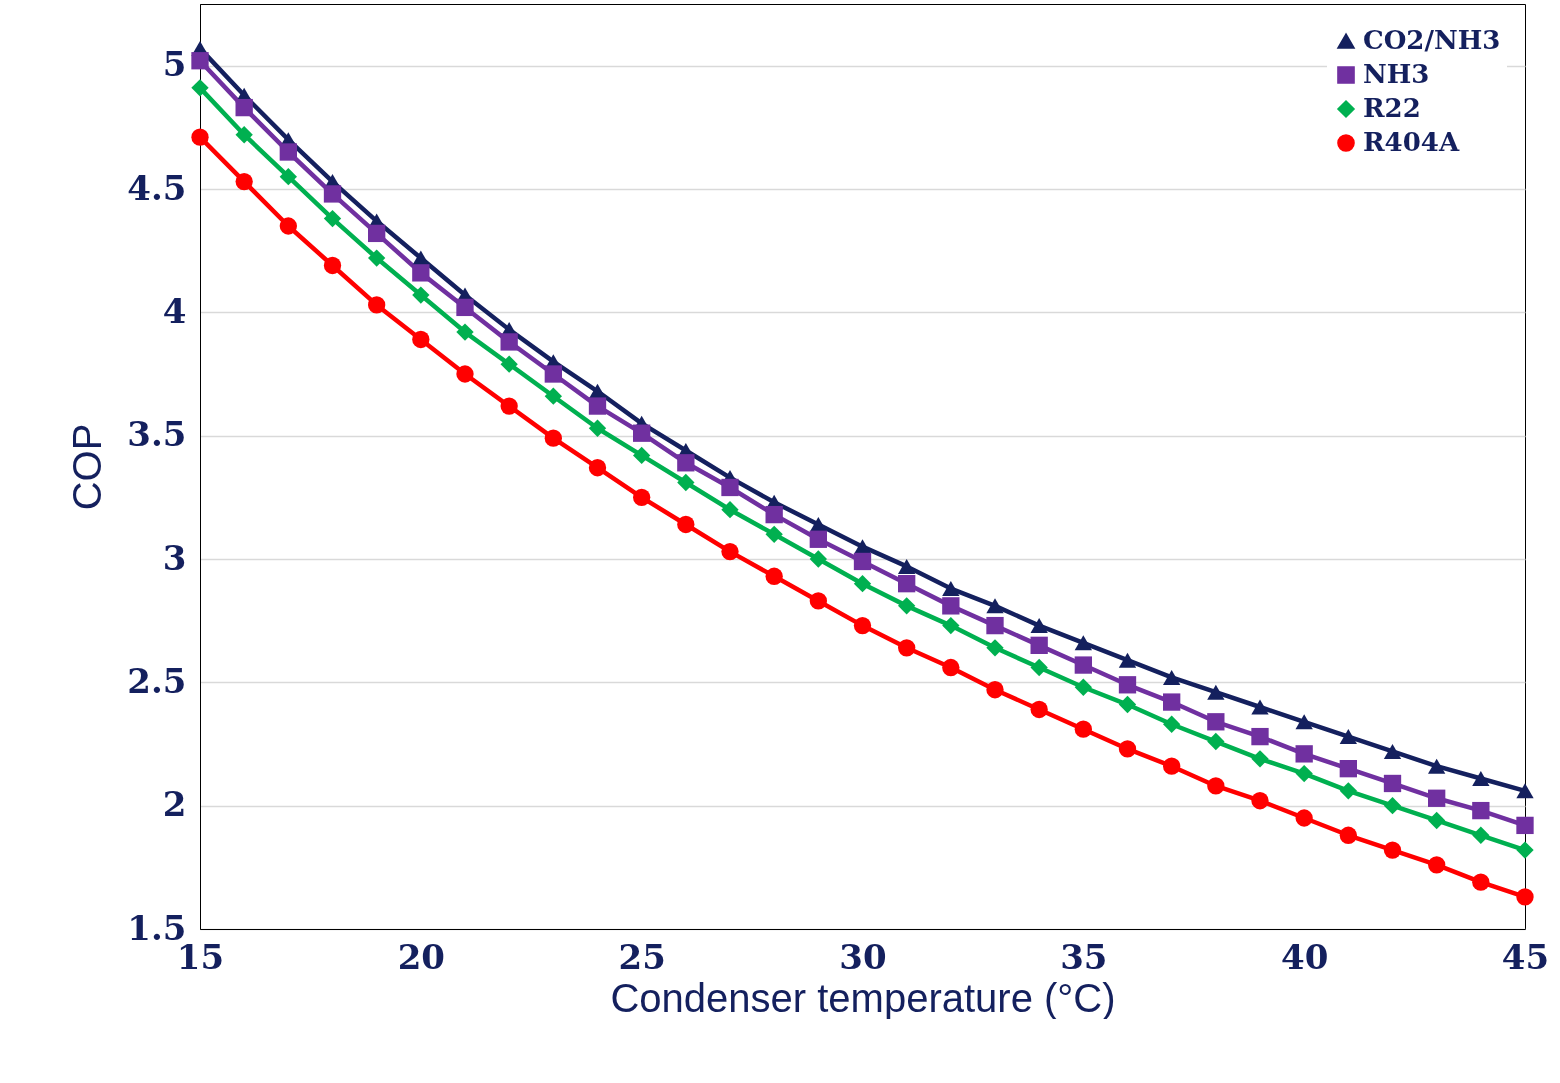  I want to click on y-axis-title: COP, so click(87, 467).